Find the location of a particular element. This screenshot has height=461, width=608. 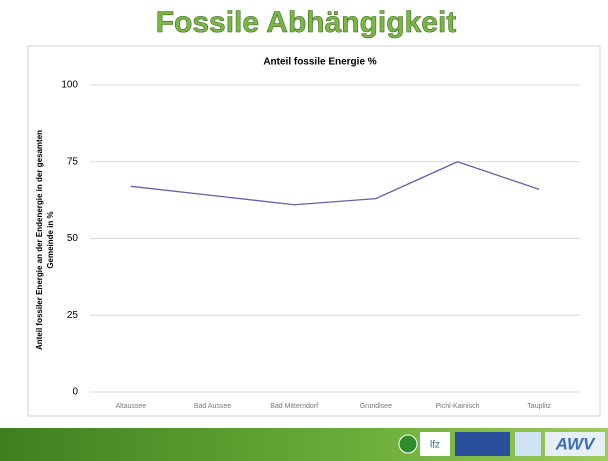

x-tick-label: Grundlsee is located at coordinates (376, 406).